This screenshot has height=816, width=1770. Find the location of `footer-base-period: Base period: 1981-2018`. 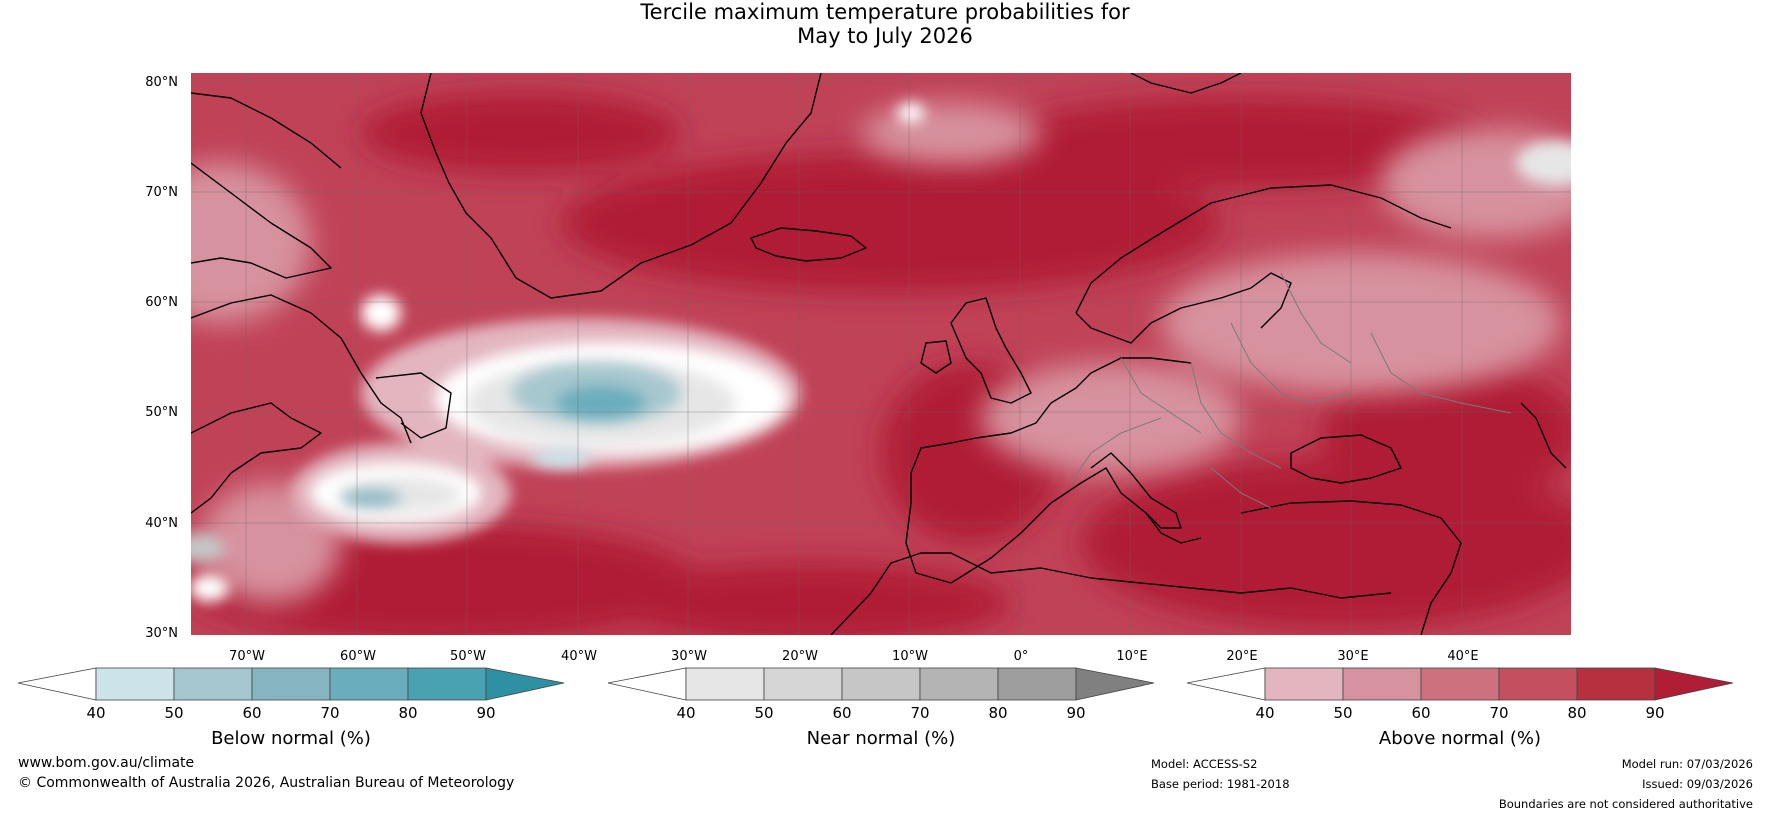

footer-base-period: Base period: 1981-2018 is located at coordinates (1220, 784).